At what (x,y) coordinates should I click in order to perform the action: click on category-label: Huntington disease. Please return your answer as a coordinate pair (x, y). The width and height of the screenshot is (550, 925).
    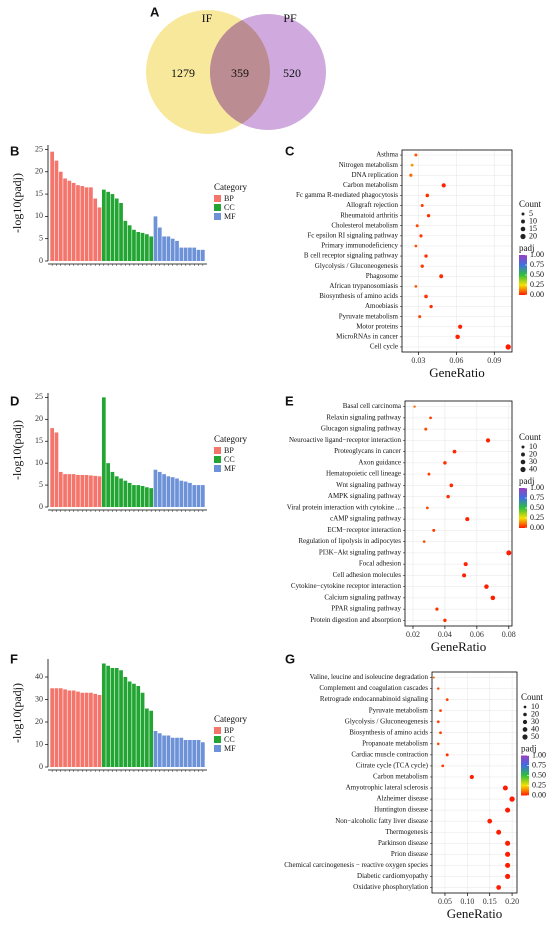
    Looking at the image, I should click on (401, 810).